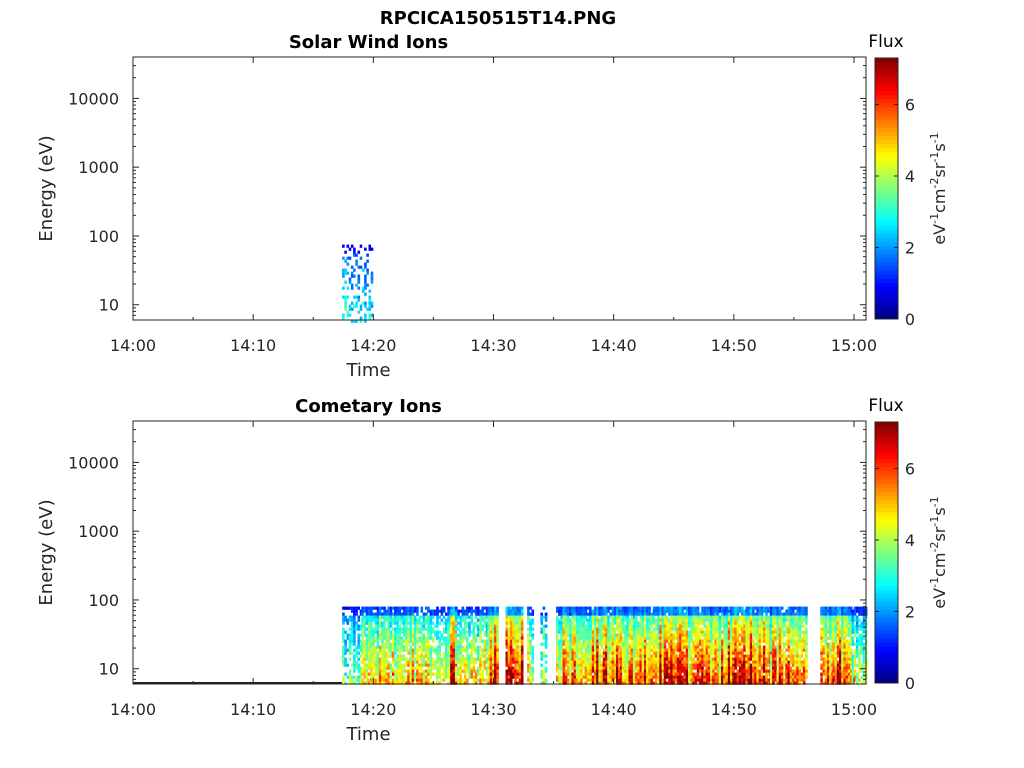 The height and width of the screenshot is (768, 1024). Describe the element at coordinates (367, 370) in the screenshot. I see `x-axis-label: Time` at that location.